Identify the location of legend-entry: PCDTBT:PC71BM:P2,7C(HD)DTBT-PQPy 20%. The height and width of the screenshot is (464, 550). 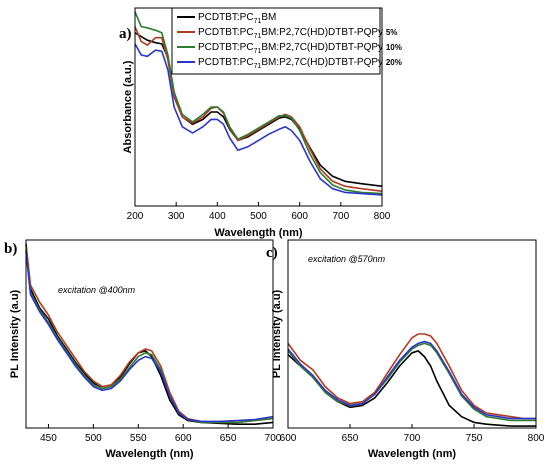
(300, 63).